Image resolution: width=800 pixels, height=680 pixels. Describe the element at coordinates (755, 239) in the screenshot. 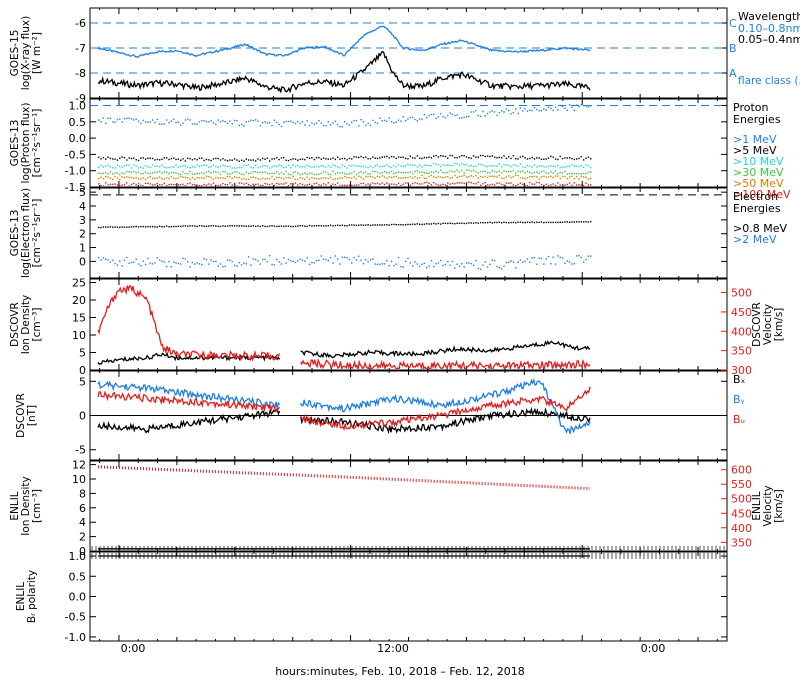

I see `legend-entry: >2 MeV` at that location.